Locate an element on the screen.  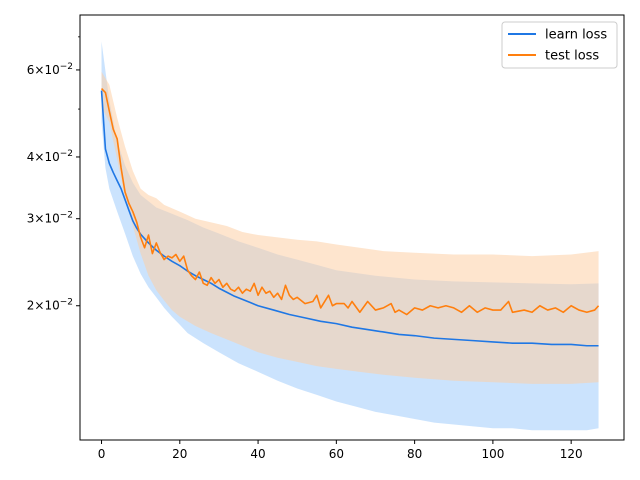
y-tick-label: 6×10−2 is located at coordinates (50, 69).